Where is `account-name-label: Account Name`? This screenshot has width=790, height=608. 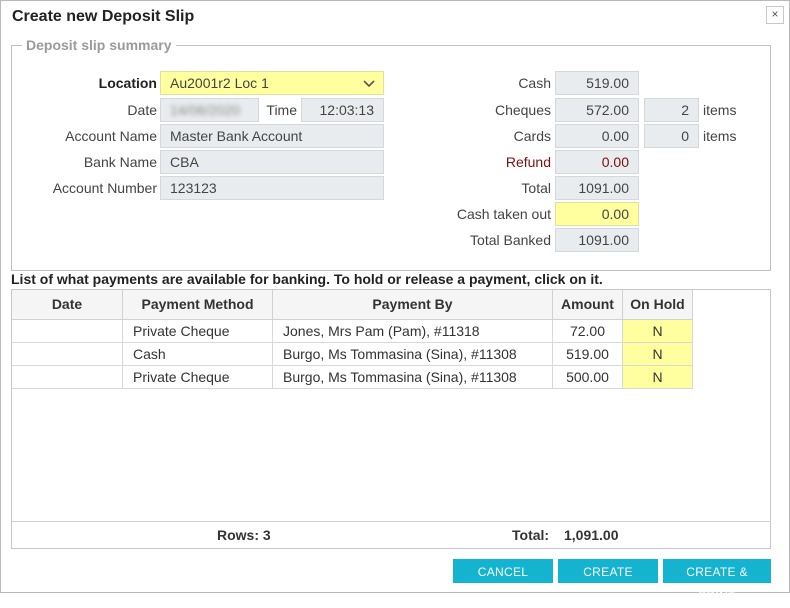 account-name-label: Account Name is located at coordinates (111, 136).